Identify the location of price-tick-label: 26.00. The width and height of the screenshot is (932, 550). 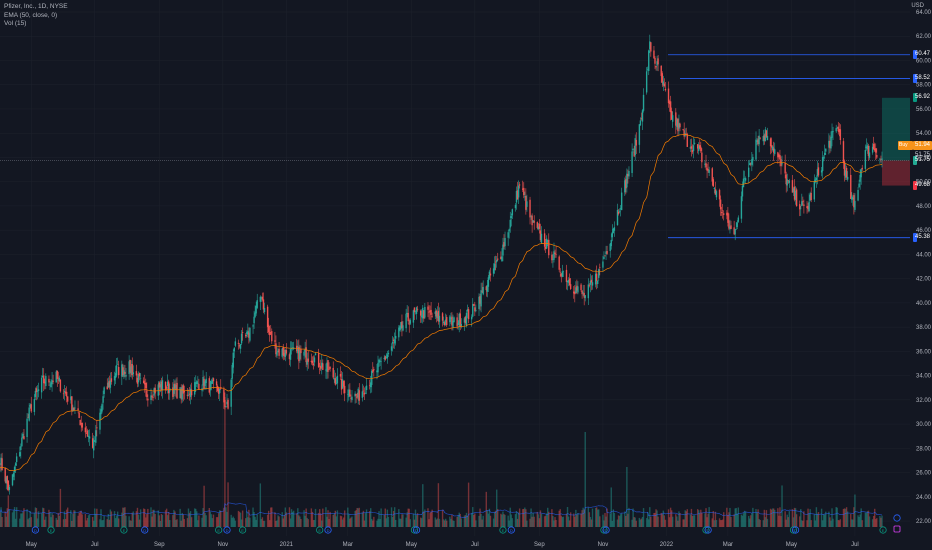
(924, 474).